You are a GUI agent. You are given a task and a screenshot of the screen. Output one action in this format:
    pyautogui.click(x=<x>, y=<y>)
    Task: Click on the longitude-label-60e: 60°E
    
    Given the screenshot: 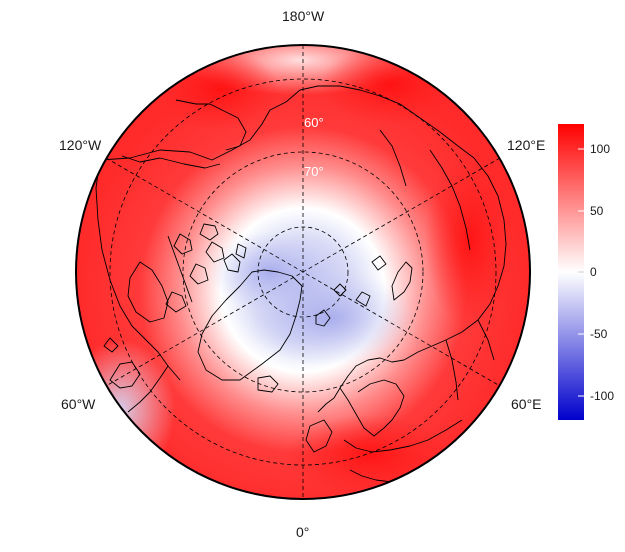 What is the action you would take?
    pyautogui.click(x=526, y=404)
    